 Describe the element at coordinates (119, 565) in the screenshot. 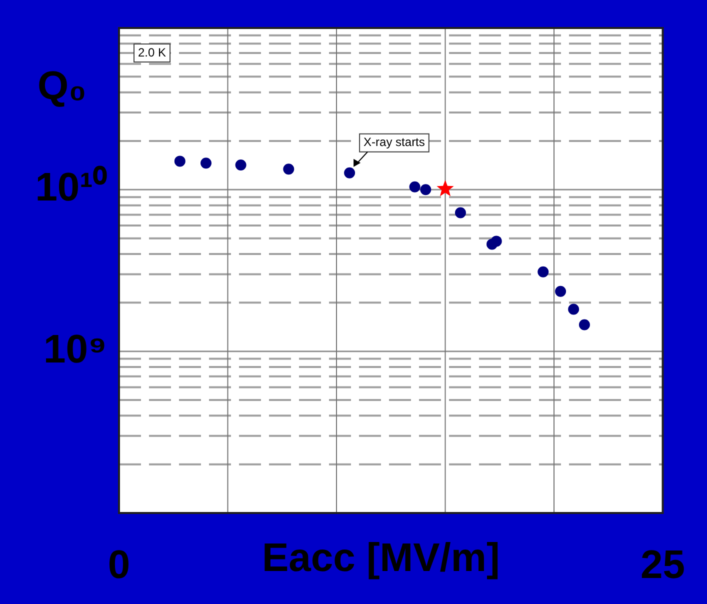

I see `x-tick-label: 0` at that location.